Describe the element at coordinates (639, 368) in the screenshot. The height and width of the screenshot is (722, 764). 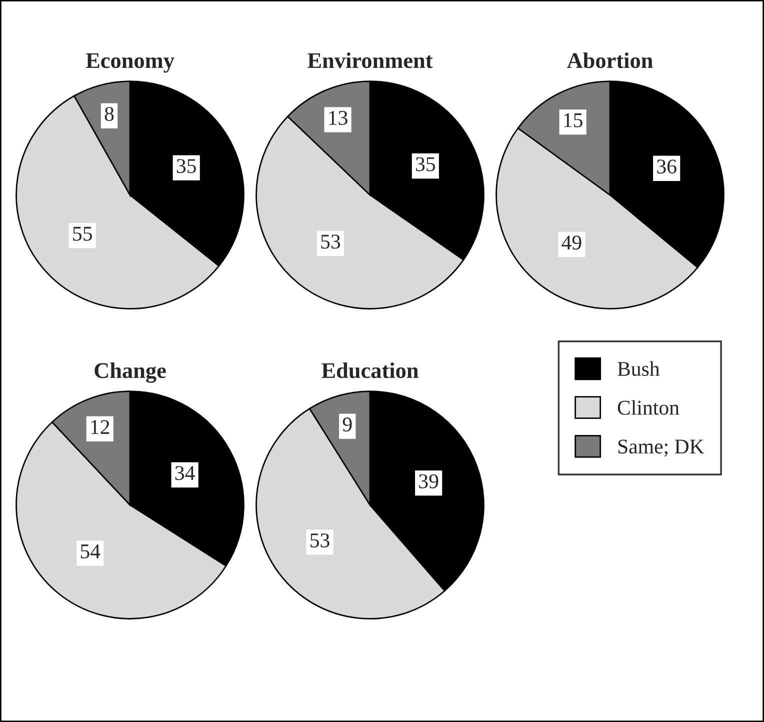
I see `legend-label: Bush` at that location.